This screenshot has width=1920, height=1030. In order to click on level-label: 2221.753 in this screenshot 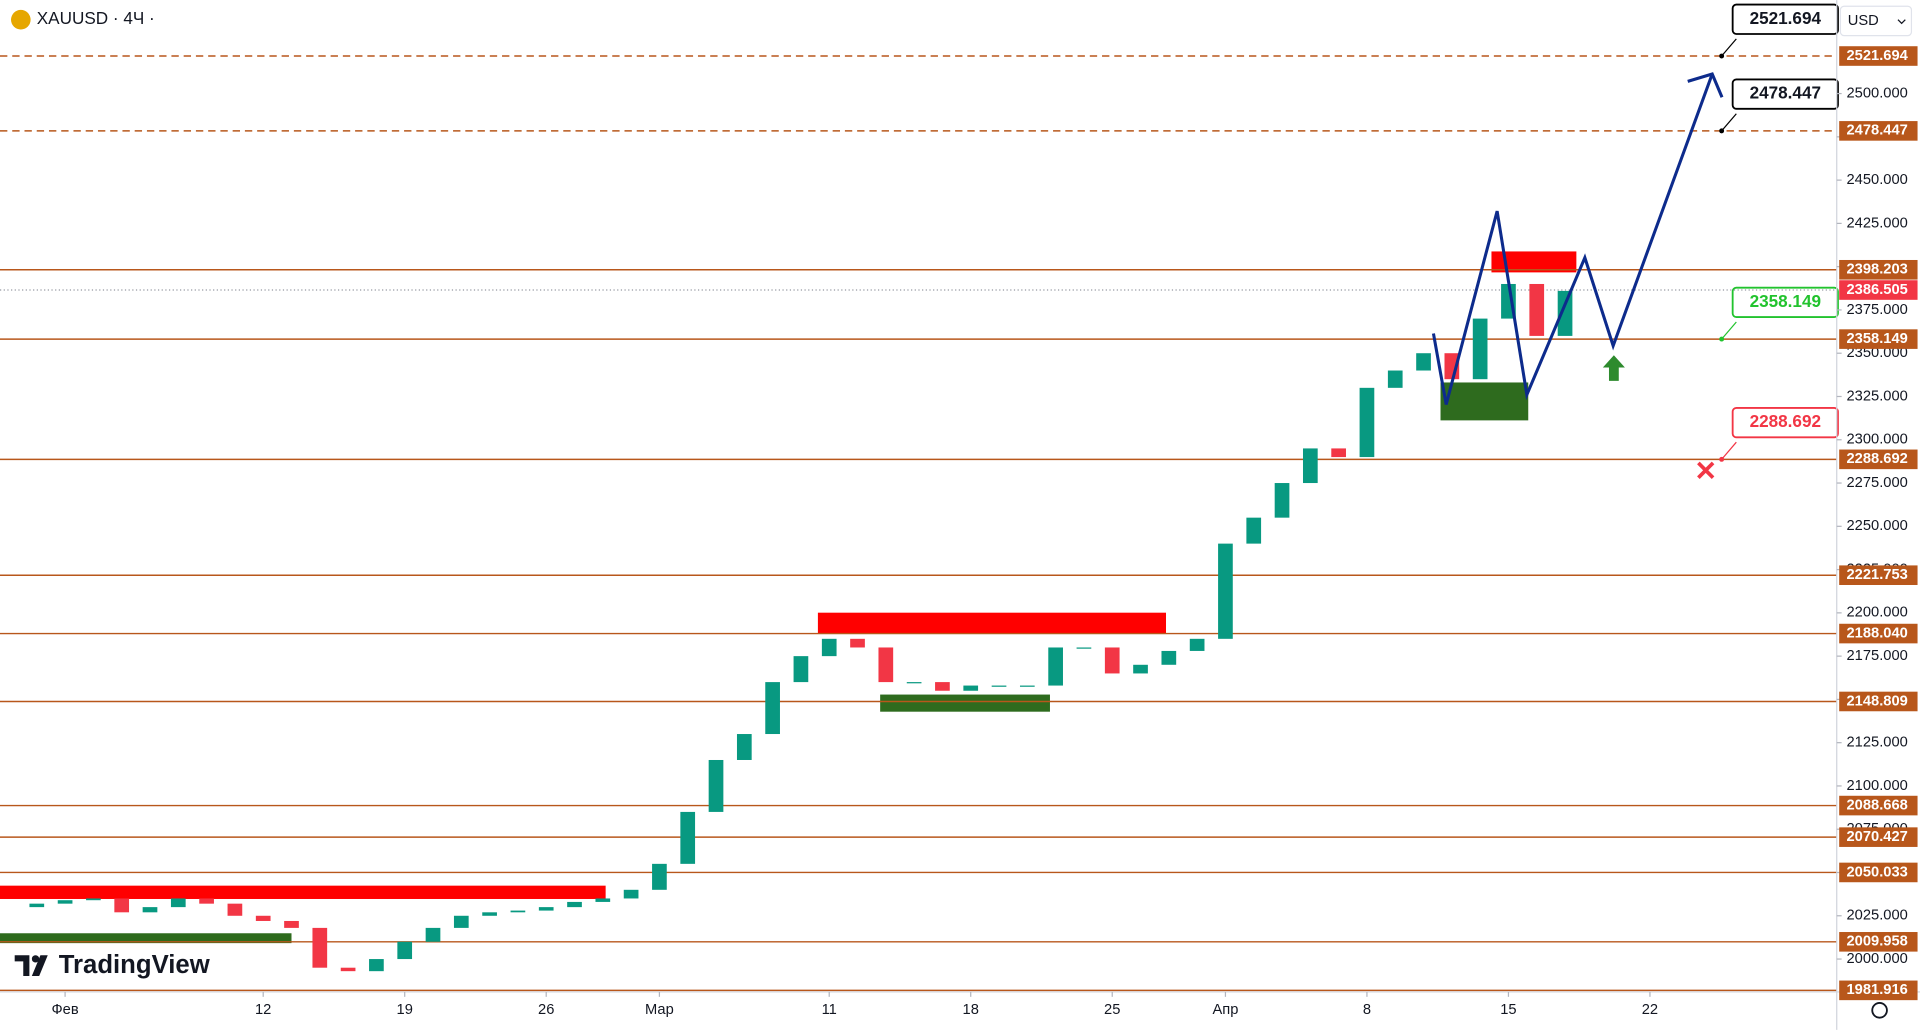, I will do `click(1877, 575)`.